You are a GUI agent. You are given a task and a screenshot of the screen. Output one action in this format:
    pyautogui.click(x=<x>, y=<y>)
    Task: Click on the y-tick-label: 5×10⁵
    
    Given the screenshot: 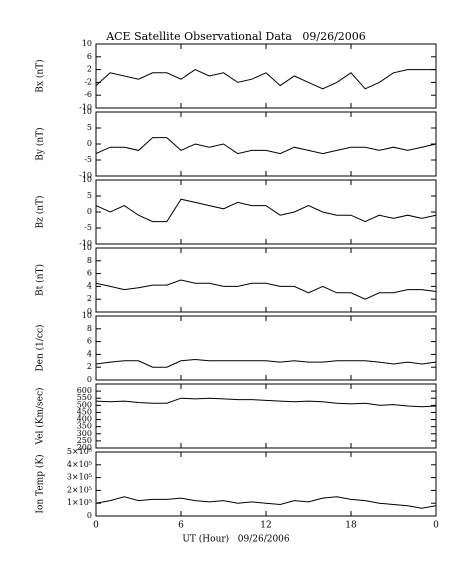 What is the action you would take?
    pyautogui.click(x=79, y=451)
    